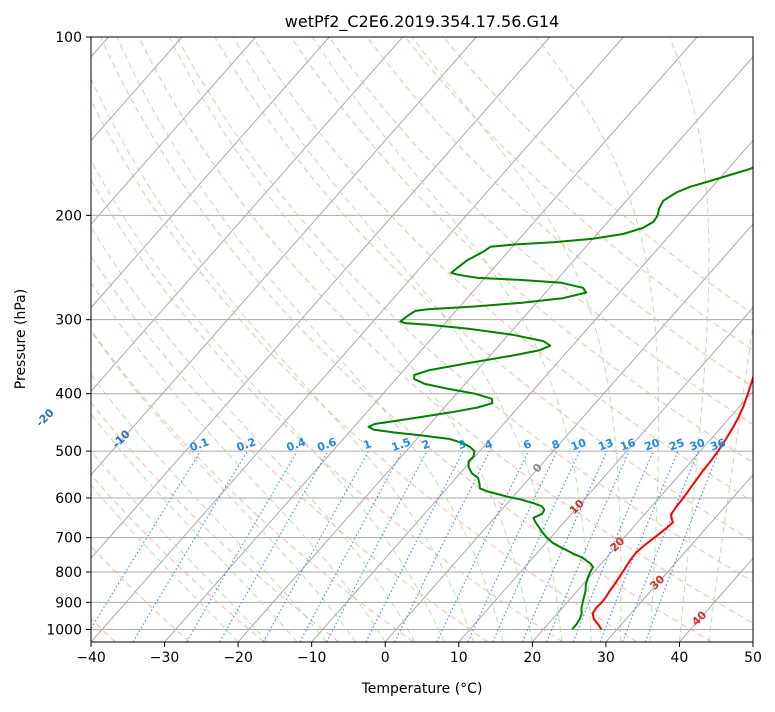  What do you see at coordinates (426, 444) in the screenshot?
I see `mixing-ratio-label: 2` at bounding box center [426, 444].